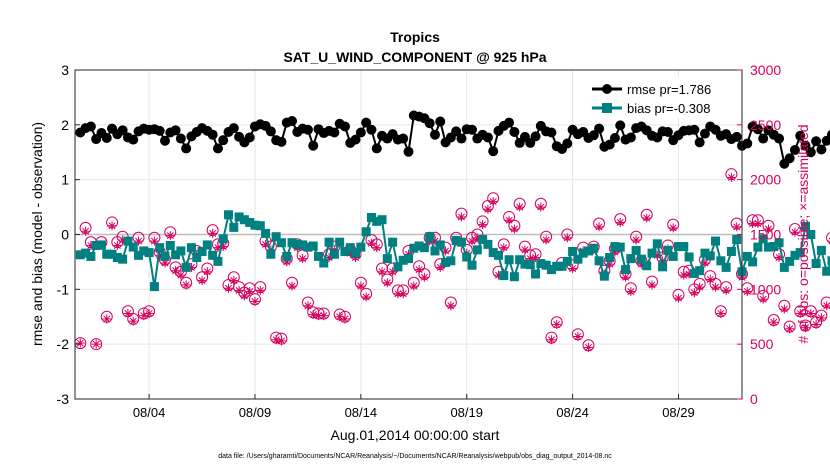 This screenshot has width=830, height=475. I want to click on y-right-tick-label: 2000, so click(765, 180).